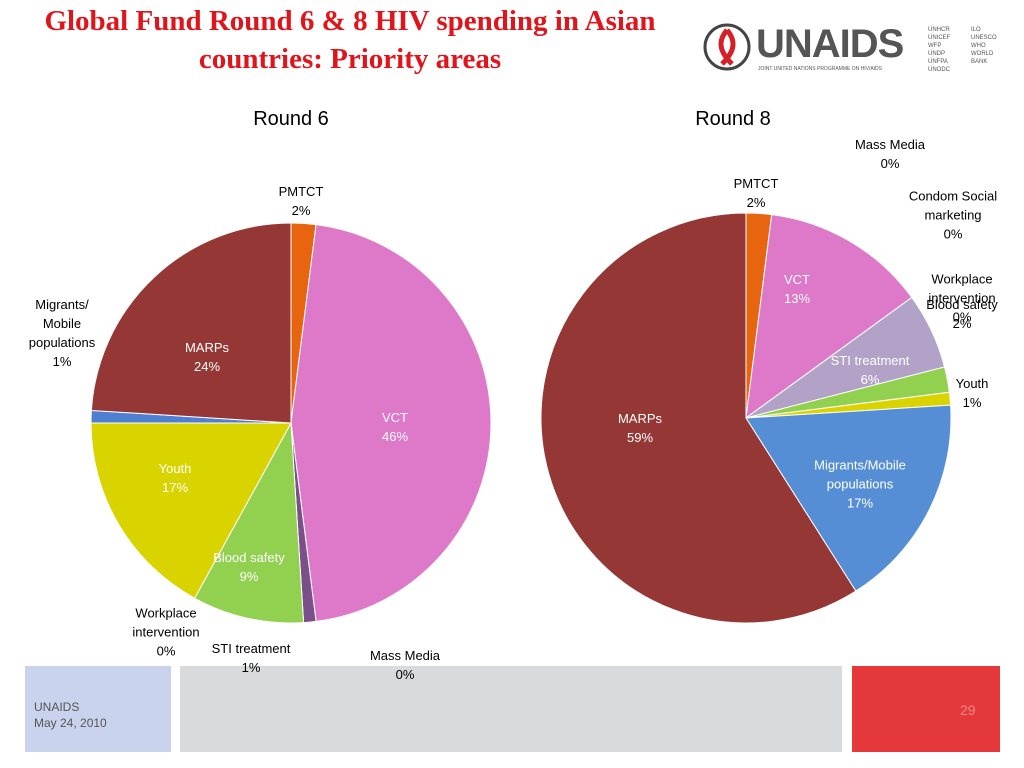 The width and height of the screenshot is (1024, 768). What do you see at coordinates (939, 38) in the screenshot?
I see `cosponsor: UNICEF` at bounding box center [939, 38].